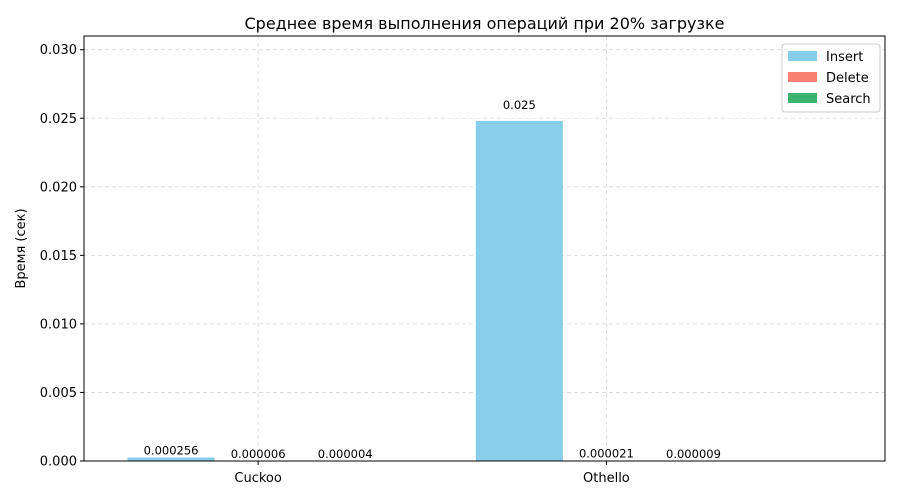 Image resolution: width=900 pixels, height=500 pixels. What do you see at coordinates (802, 56) in the screenshot?
I see `legend-swatch-insert` at bounding box center [802, 56].